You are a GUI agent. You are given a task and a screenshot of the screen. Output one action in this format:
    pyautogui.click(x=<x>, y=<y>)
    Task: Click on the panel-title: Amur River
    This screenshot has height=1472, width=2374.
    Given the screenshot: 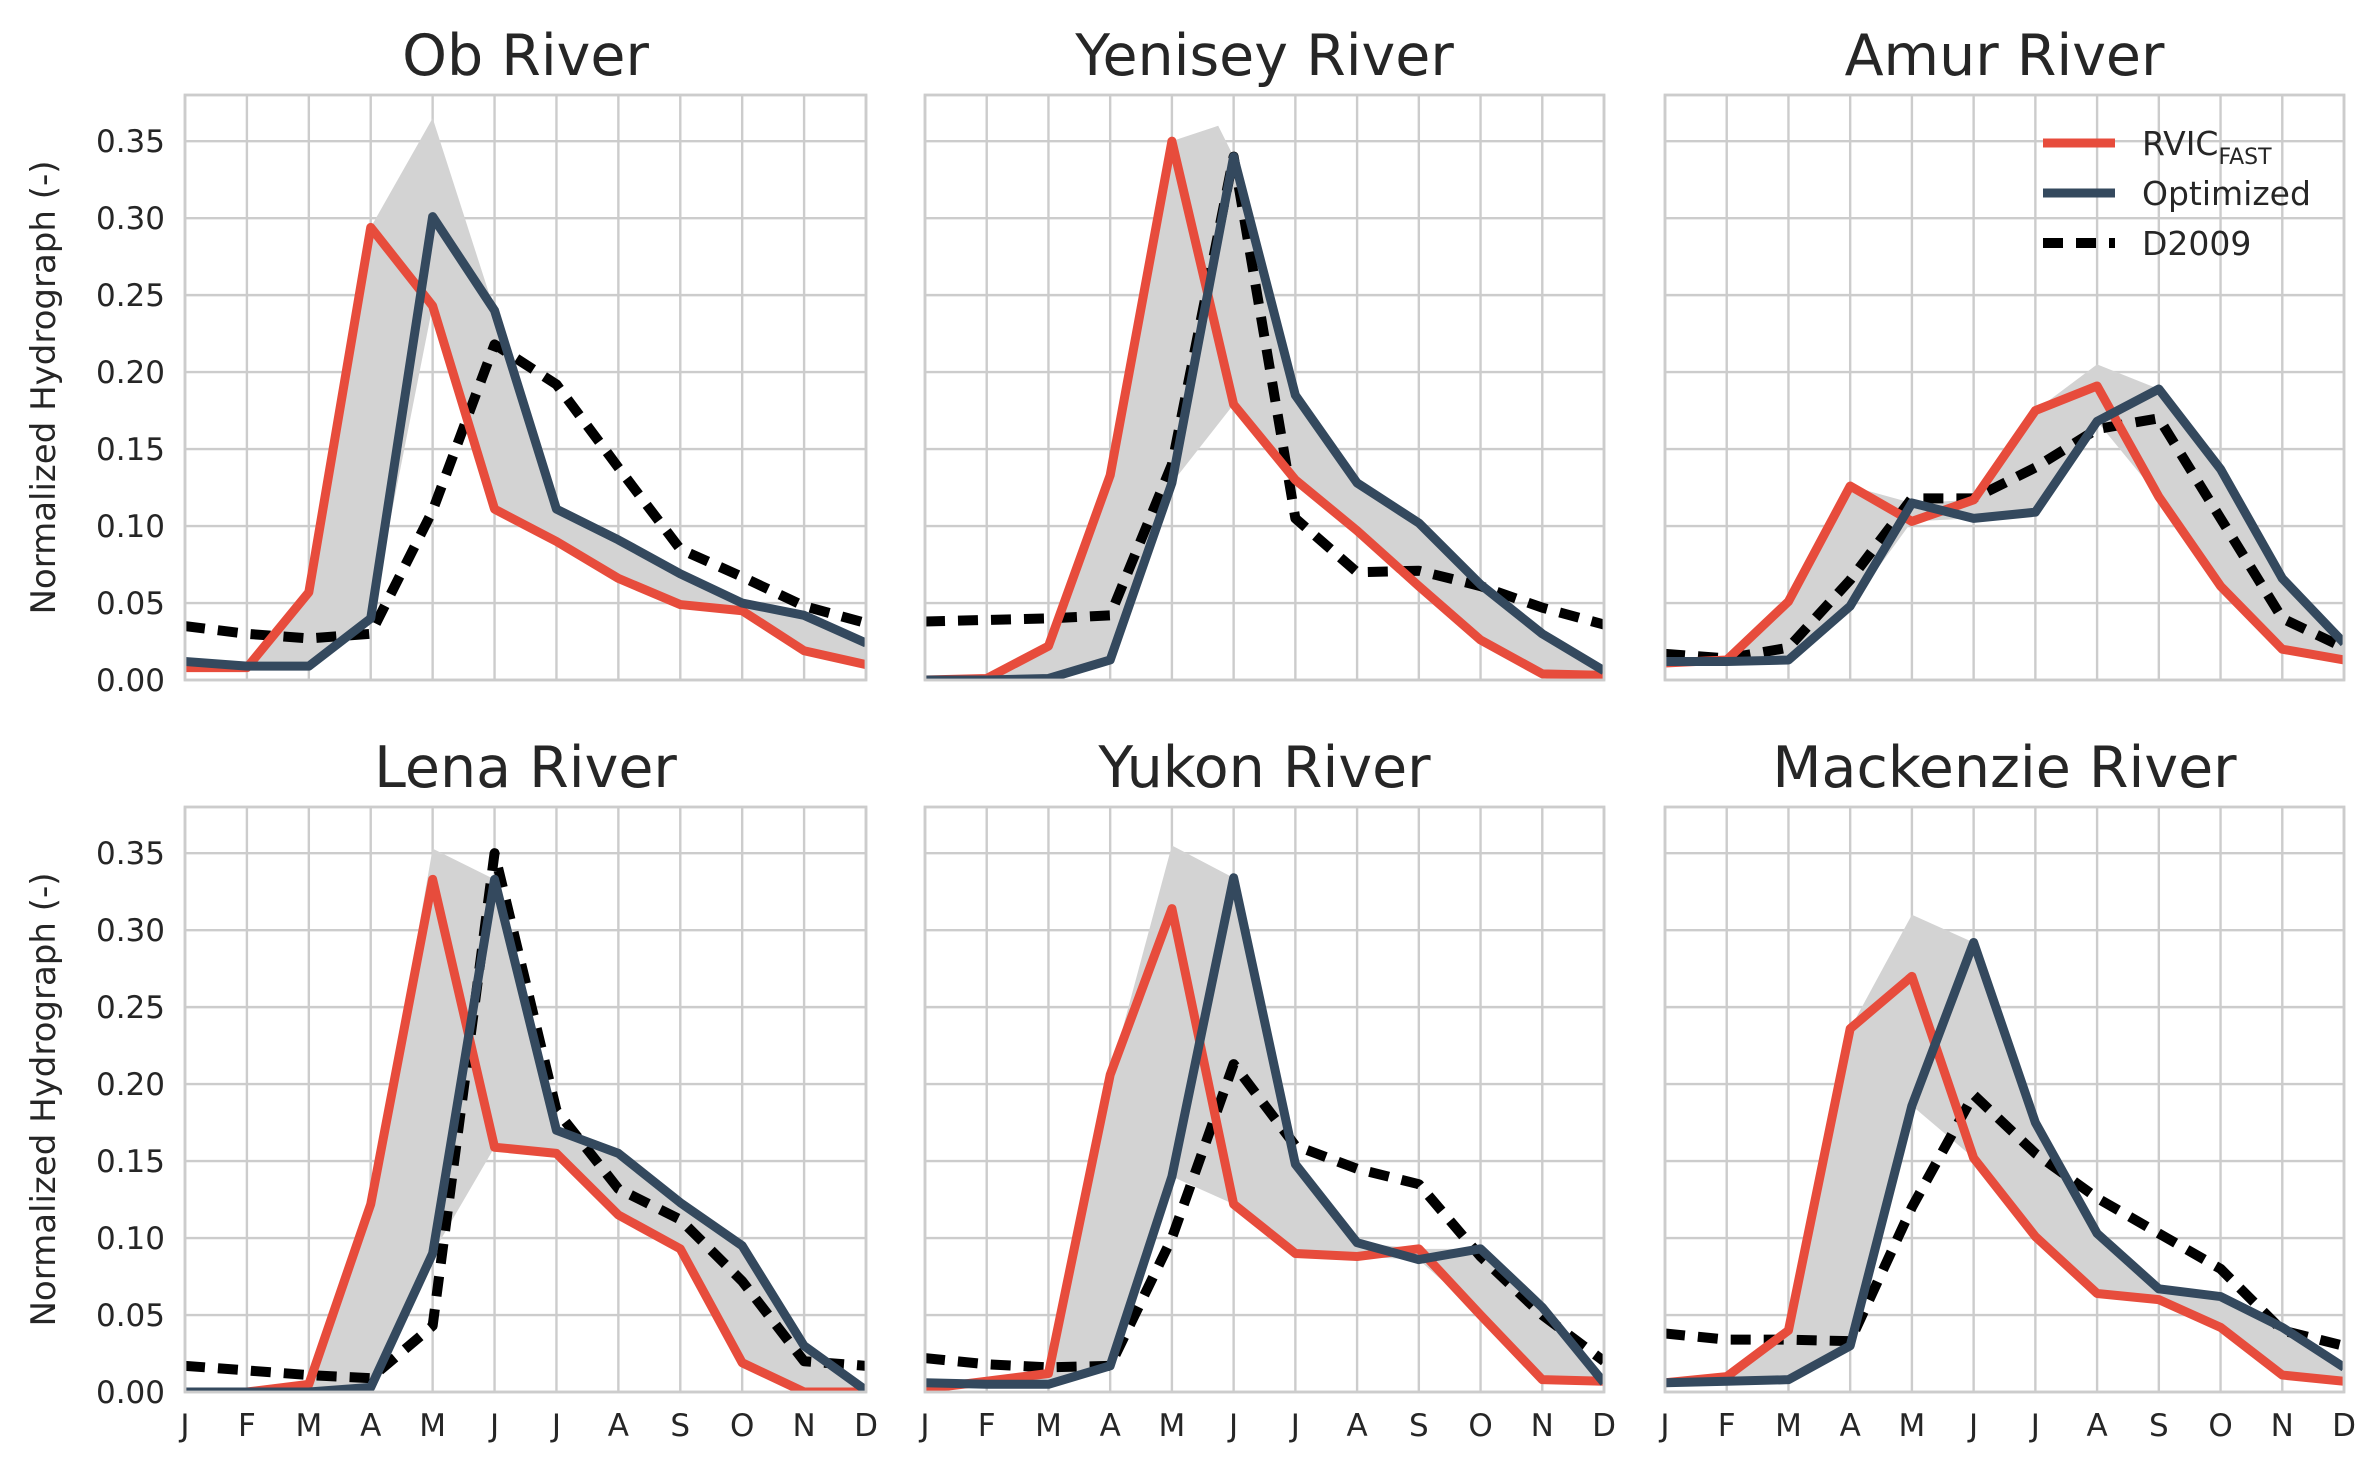 What is the action you would take?
    pyautogui.click(x=2005, y=56)
    